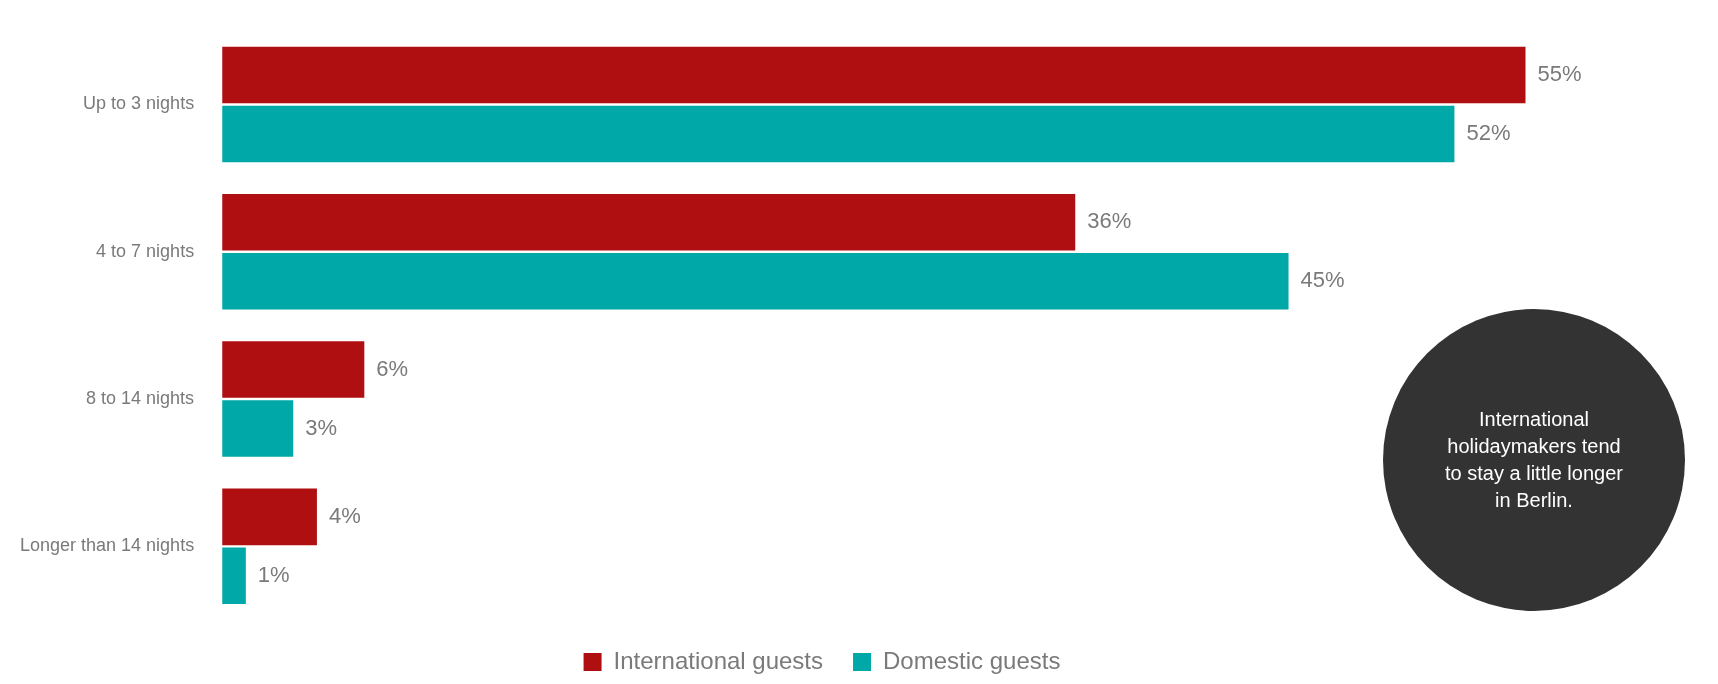 The height and width of the screenshot is (684, 1718). I want to click on data-label: 55%, so click(1559, 74).